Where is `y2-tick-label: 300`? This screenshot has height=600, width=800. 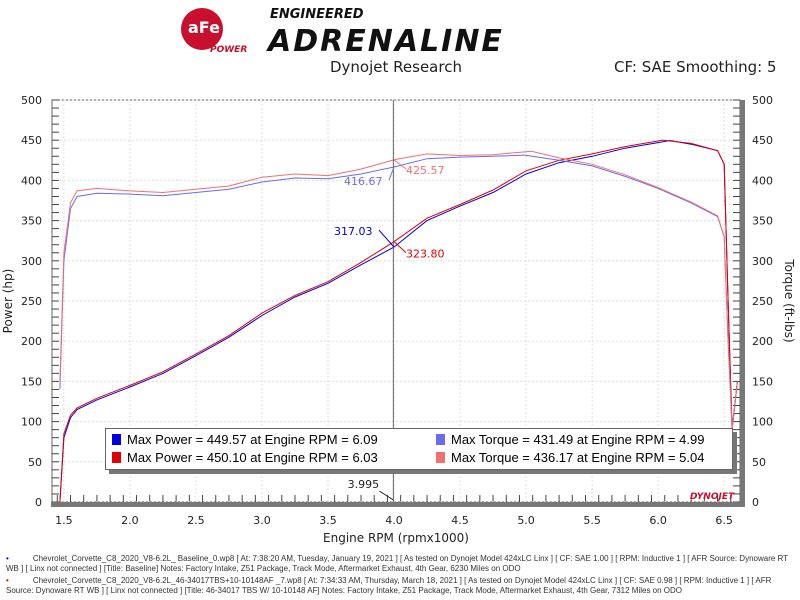
y2-tick-label: 300 is located at coordinates (762, 261).